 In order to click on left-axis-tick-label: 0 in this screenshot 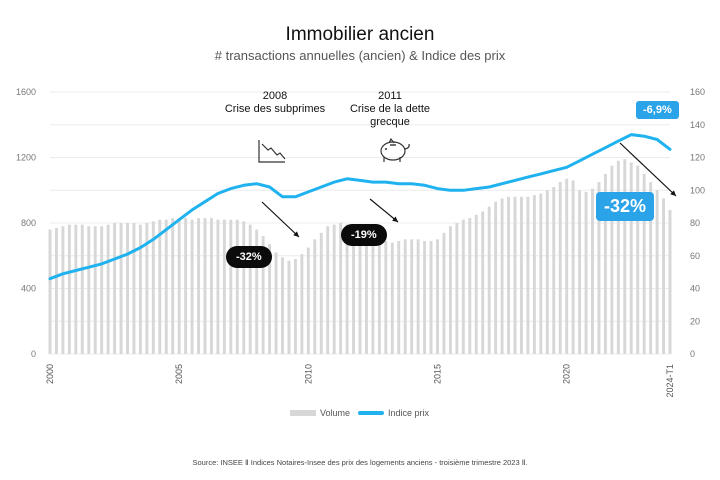, I will do `click(33, 354)`.